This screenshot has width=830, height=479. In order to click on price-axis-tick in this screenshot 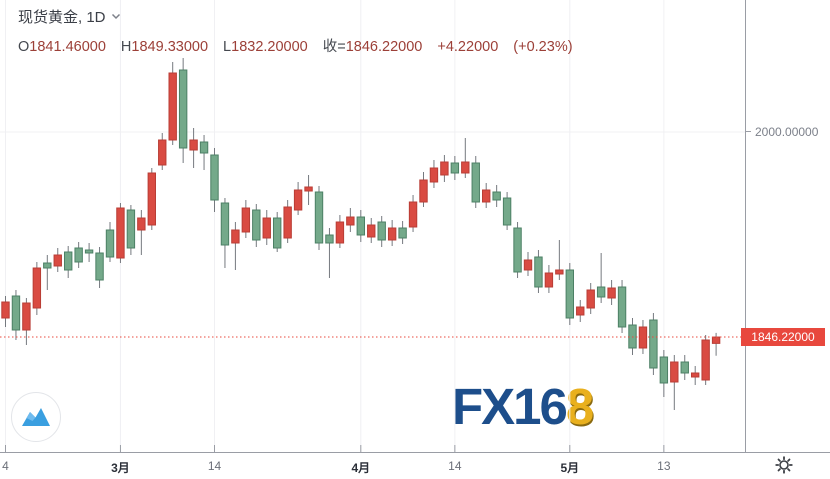, I will do `click(748, 131)`.